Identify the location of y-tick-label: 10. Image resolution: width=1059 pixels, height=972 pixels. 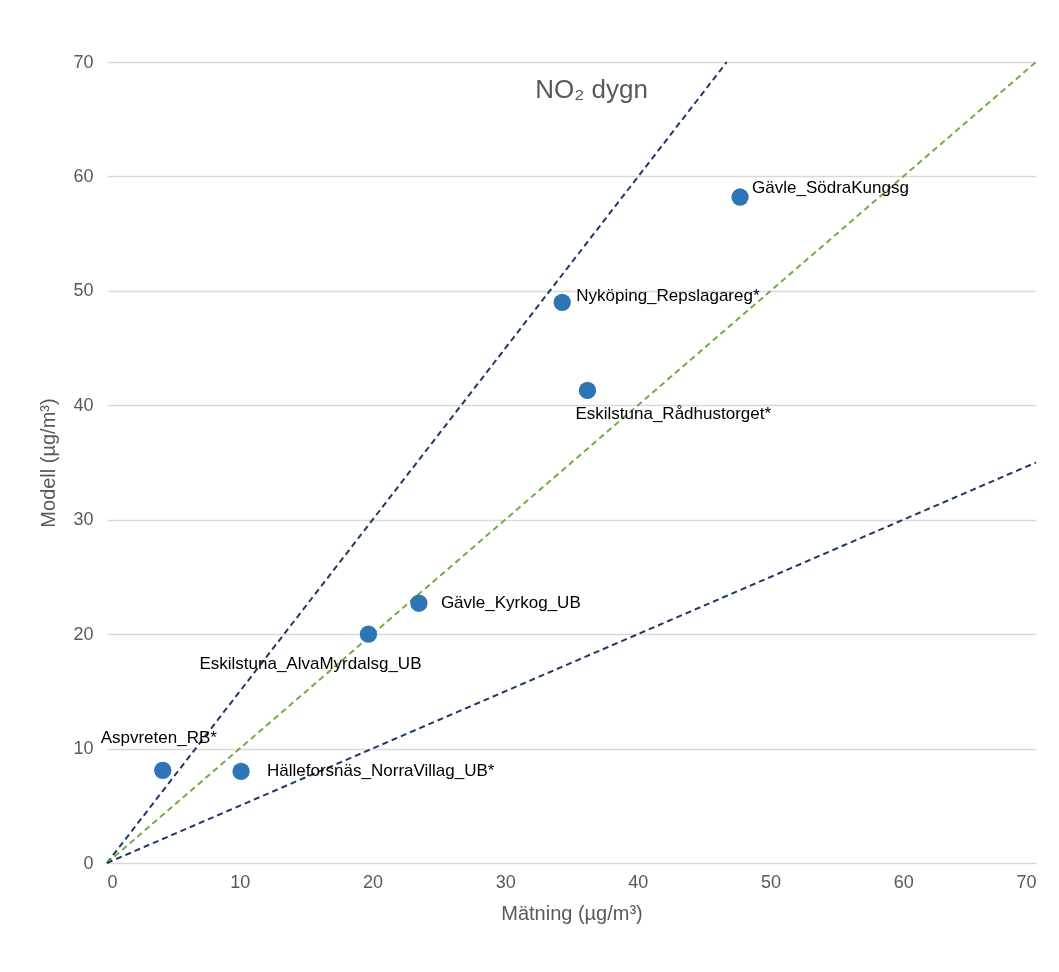
(83, 748).